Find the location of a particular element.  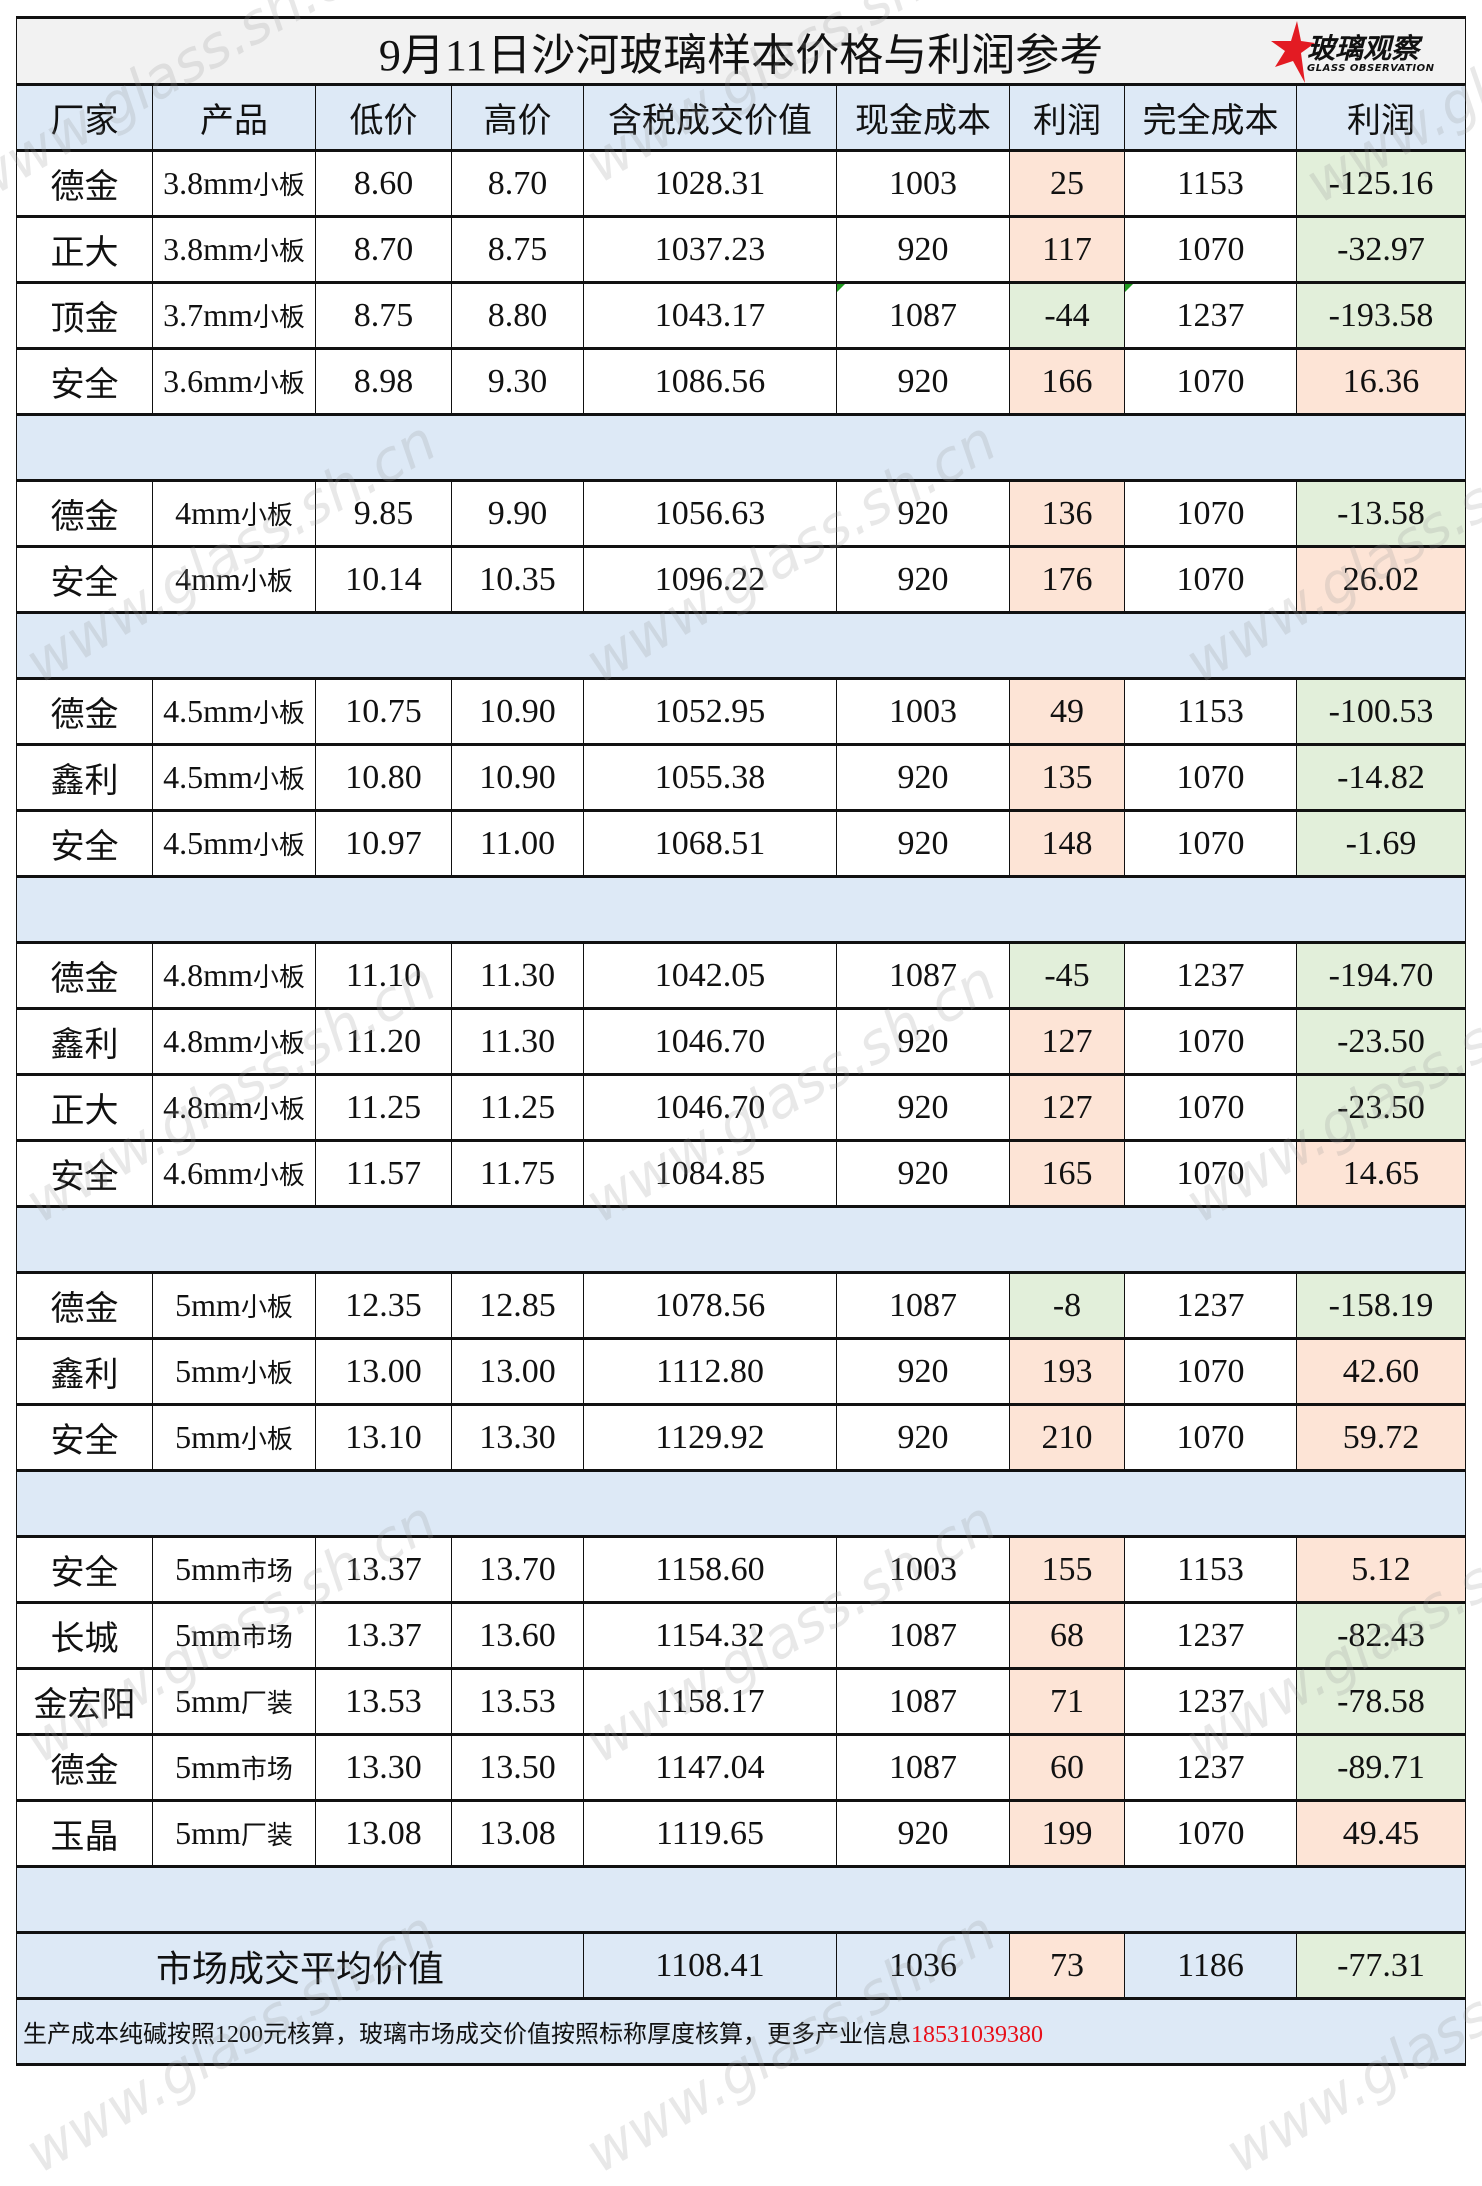

column-header: 含税成交价值 is located at coordinates (710, 117).